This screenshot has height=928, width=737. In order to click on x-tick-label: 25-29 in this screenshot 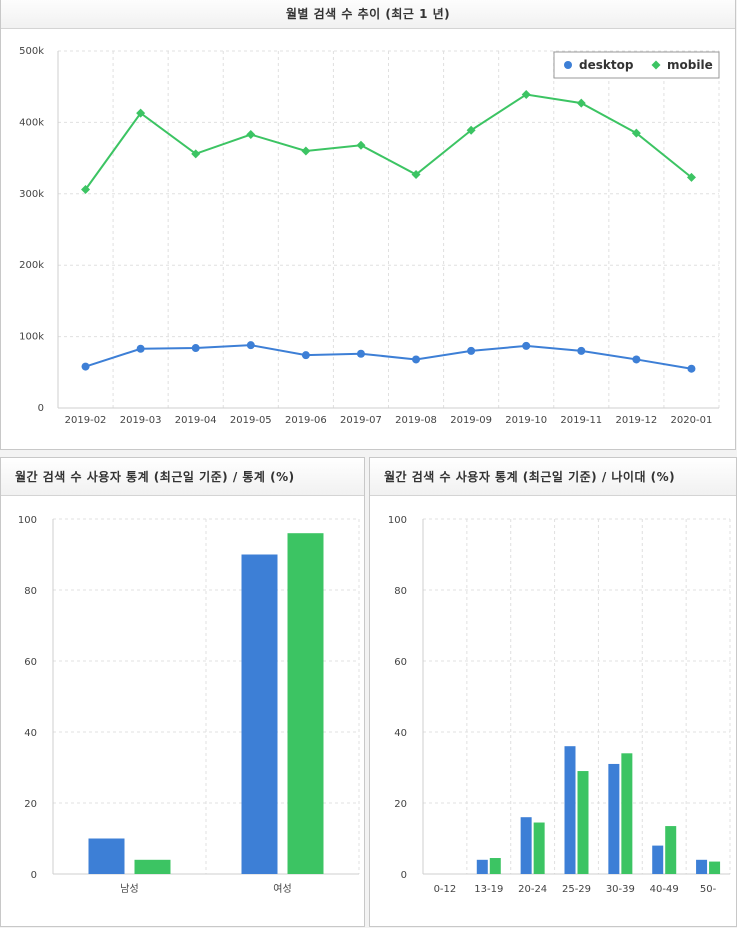, I will do `click(576, 889)`.